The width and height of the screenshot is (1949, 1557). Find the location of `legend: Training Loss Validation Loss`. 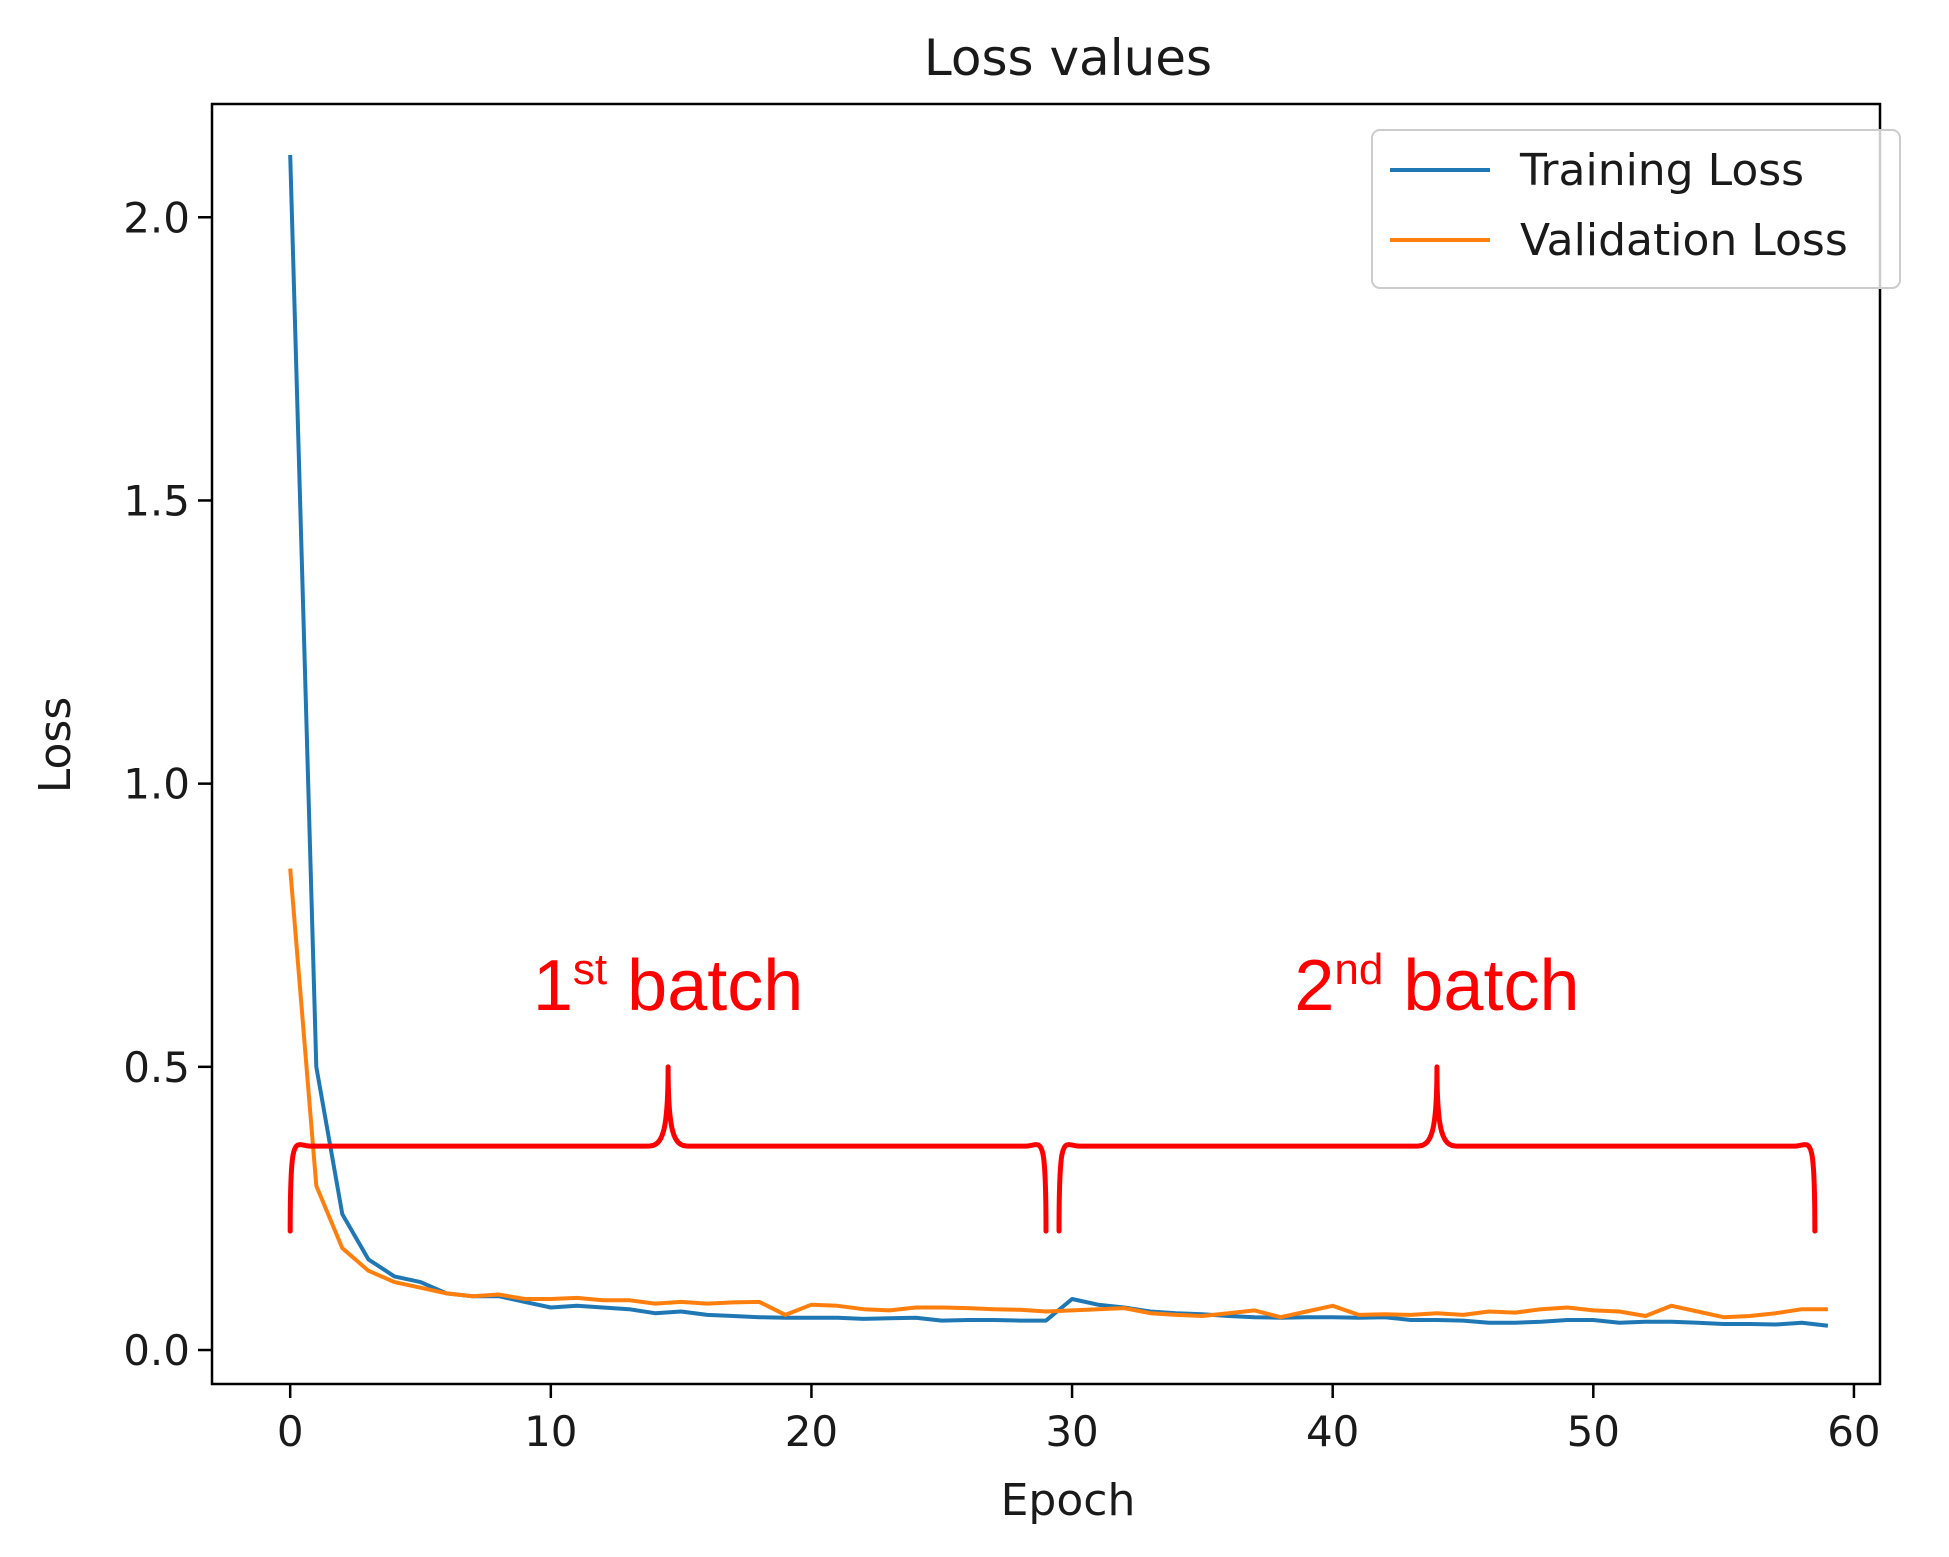

legend: Training Loss Validation Loss is located at coordinates (1636, 209).